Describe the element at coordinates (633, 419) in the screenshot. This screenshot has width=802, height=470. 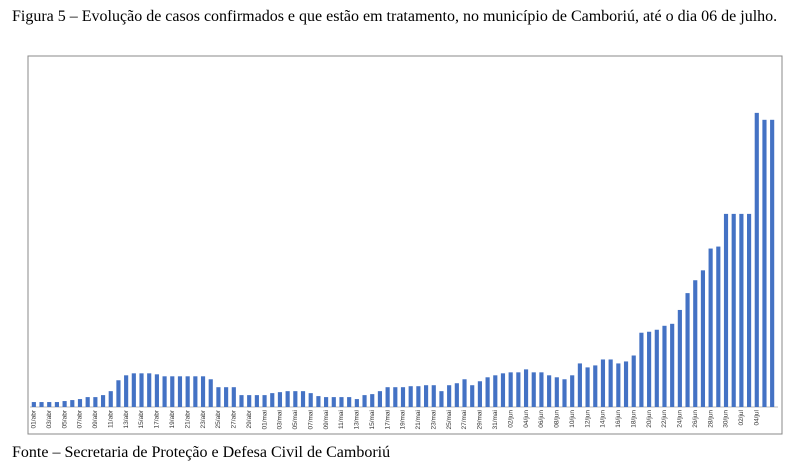
I see `x-tick-label: 18/jun` at that location.